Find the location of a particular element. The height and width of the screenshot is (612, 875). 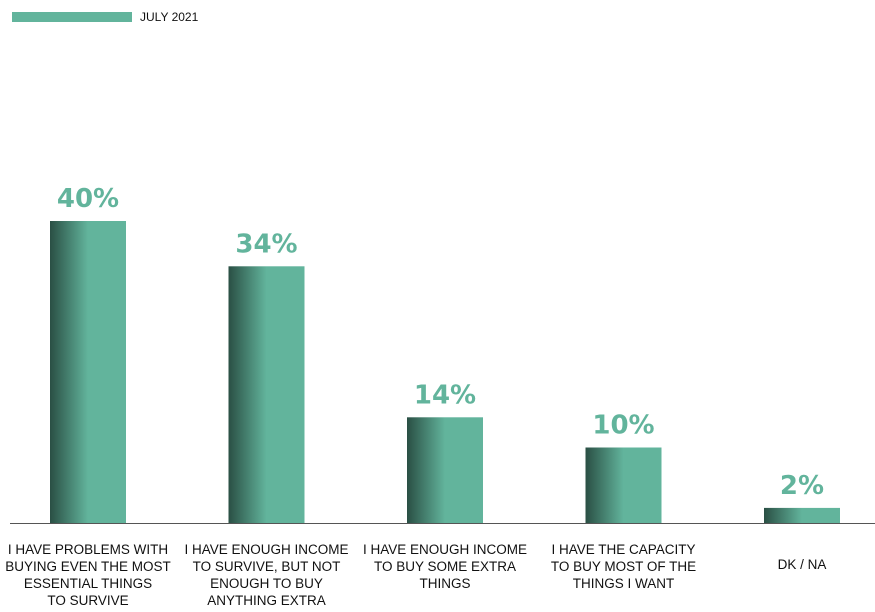

category-label-line: ENOUGH TO BUY is located at coordinates (266, 583).